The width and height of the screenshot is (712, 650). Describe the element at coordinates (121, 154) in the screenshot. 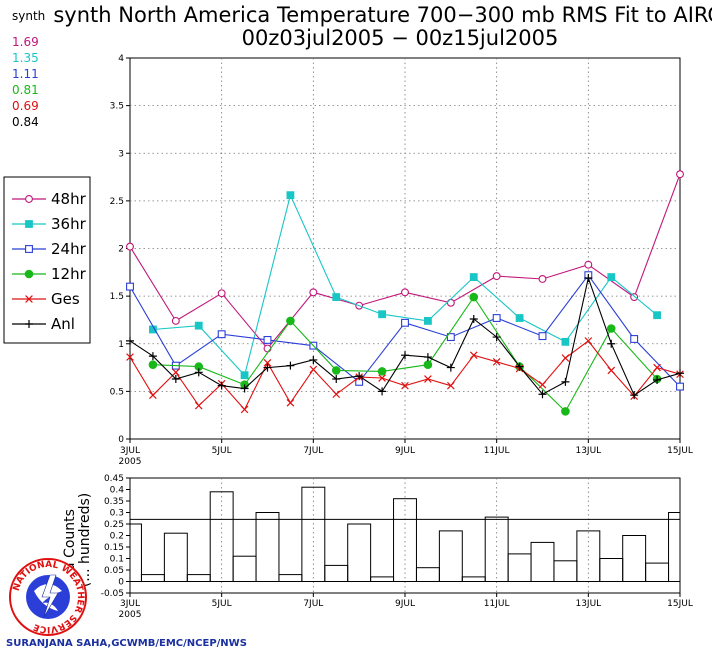

I see `y-tick-label: 3` at that location.